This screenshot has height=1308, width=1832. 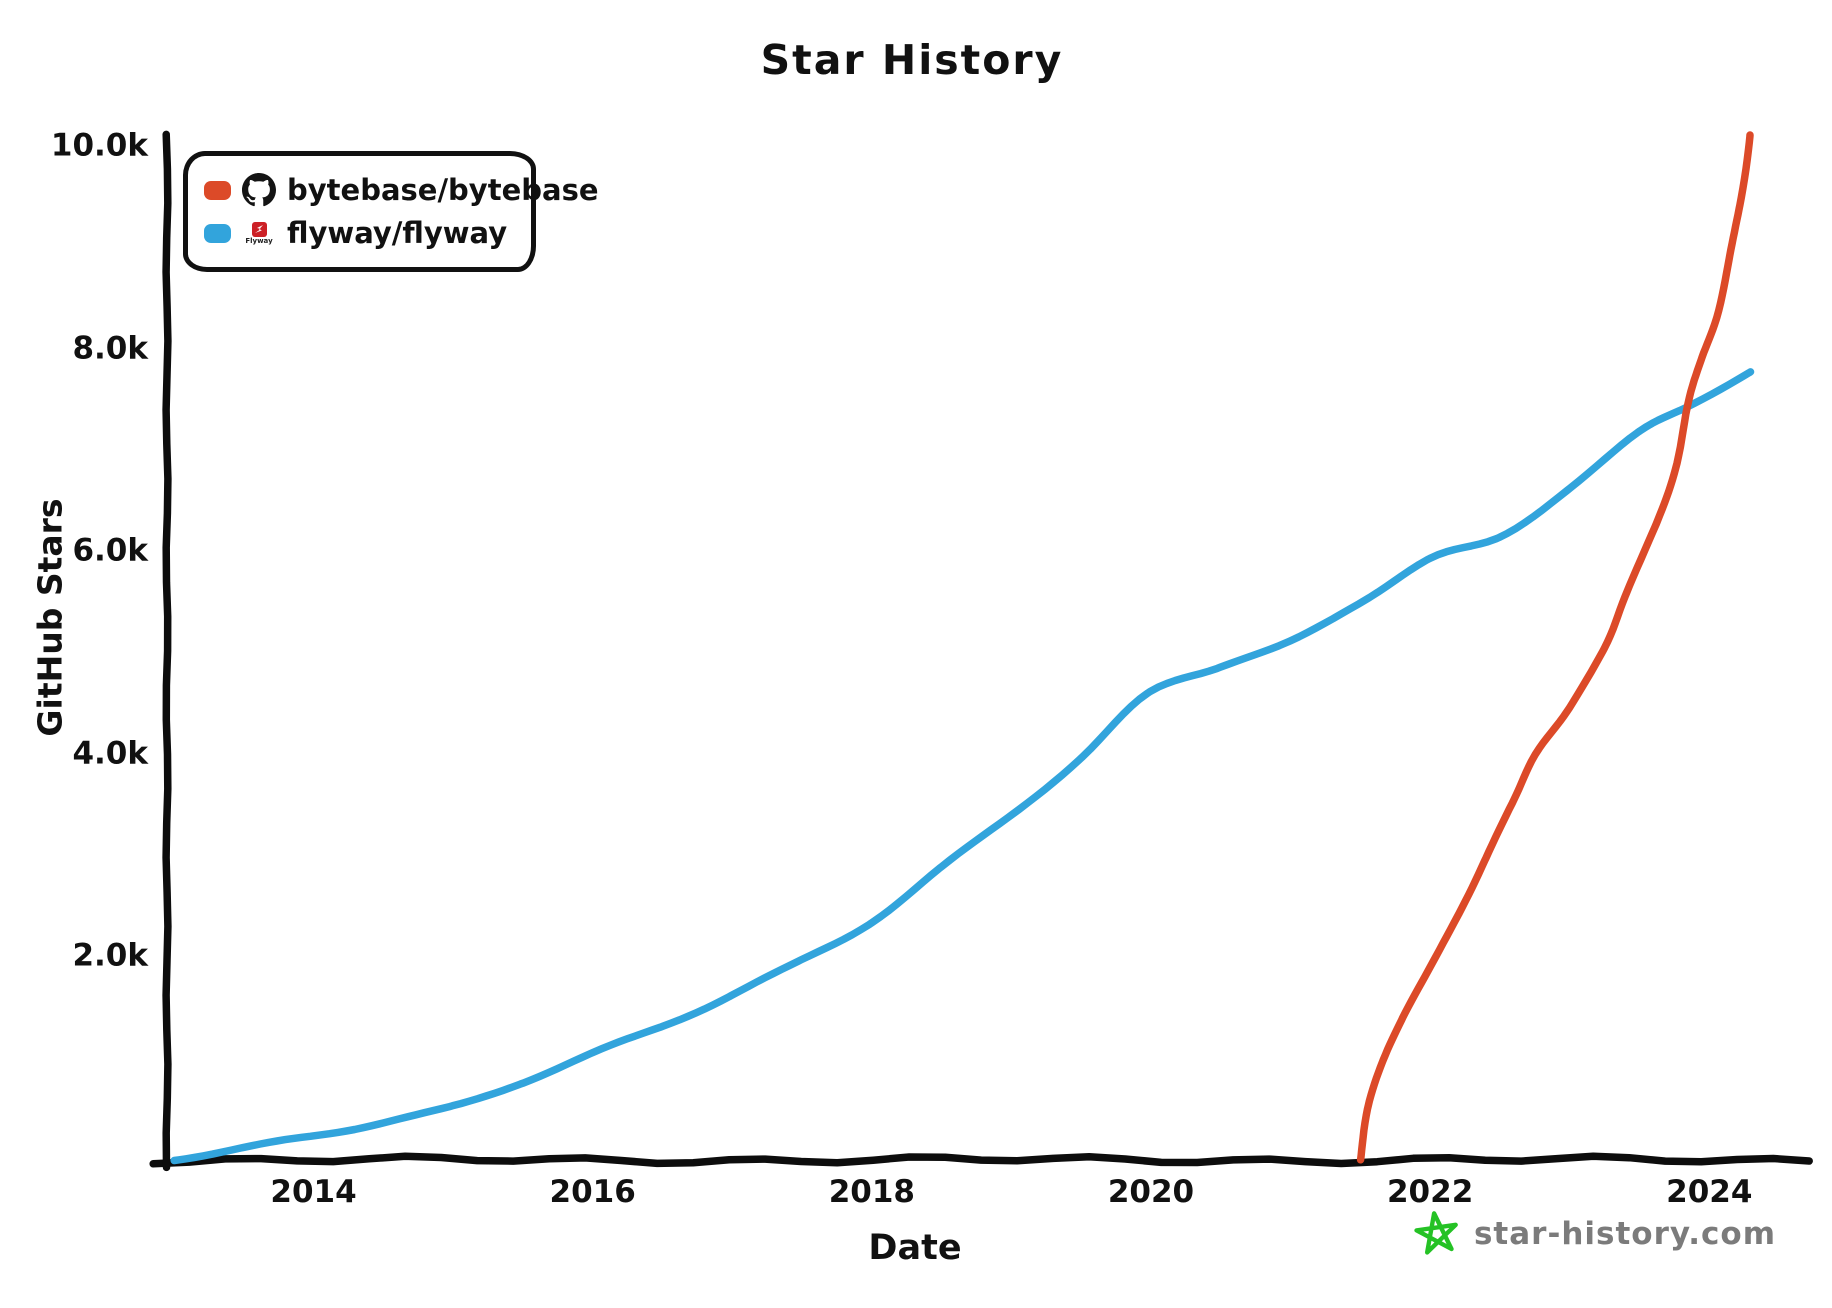 What do you see at coordinates (313, 1192) in the screenshot?
I see `x-tick-label: 2014` at bounding box center [313, 1192].